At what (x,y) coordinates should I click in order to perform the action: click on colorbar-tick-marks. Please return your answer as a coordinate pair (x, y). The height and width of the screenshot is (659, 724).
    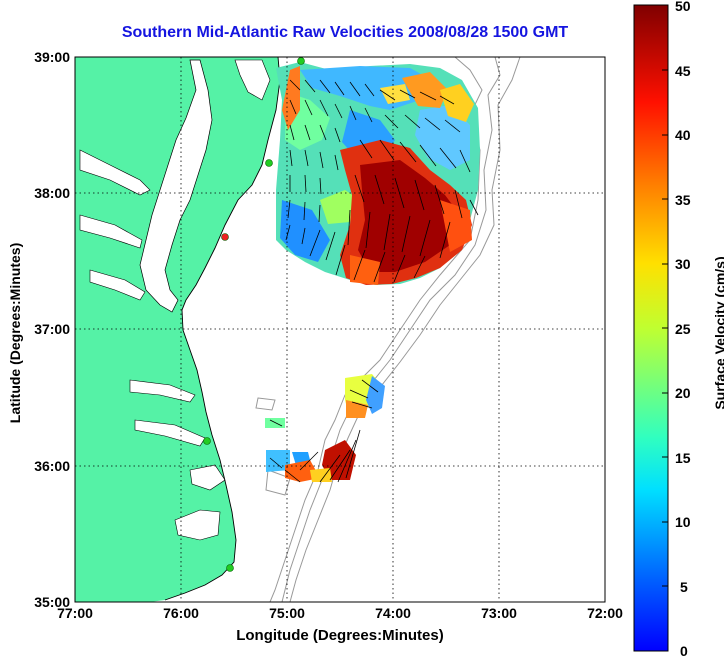
    Looking at the image, I should click on (665, 328).